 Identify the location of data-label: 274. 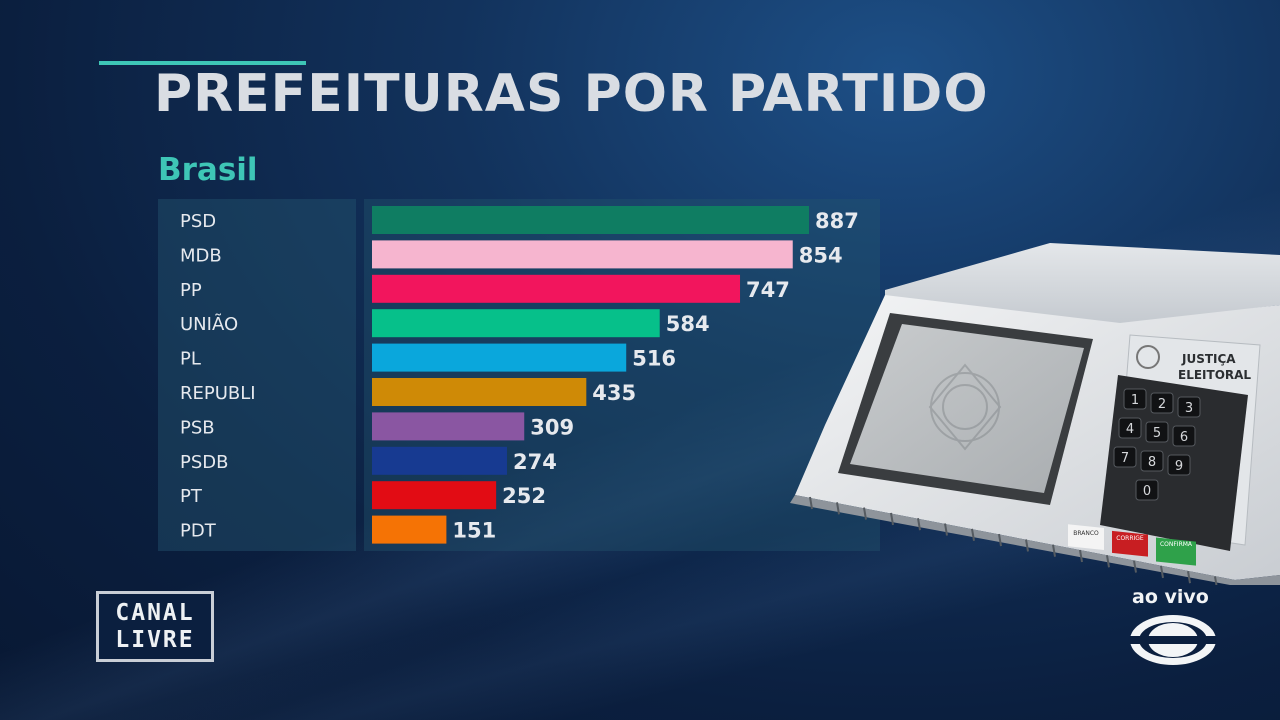
(535, 462).